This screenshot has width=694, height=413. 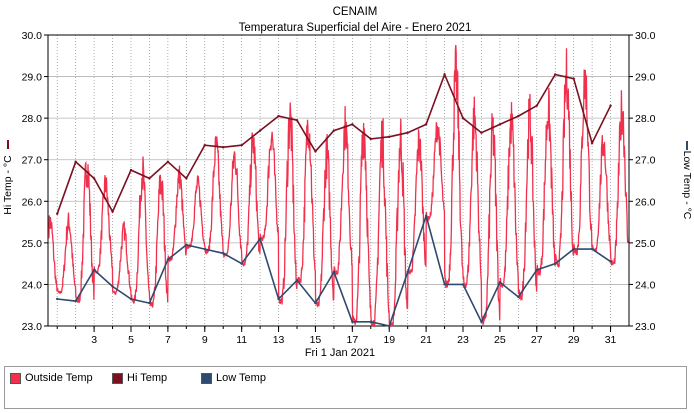 What do you see at coordinates (32, 36) in the screenshot?
I see `y-tick-label-left: 30.0` at bounding box center [32, 36].